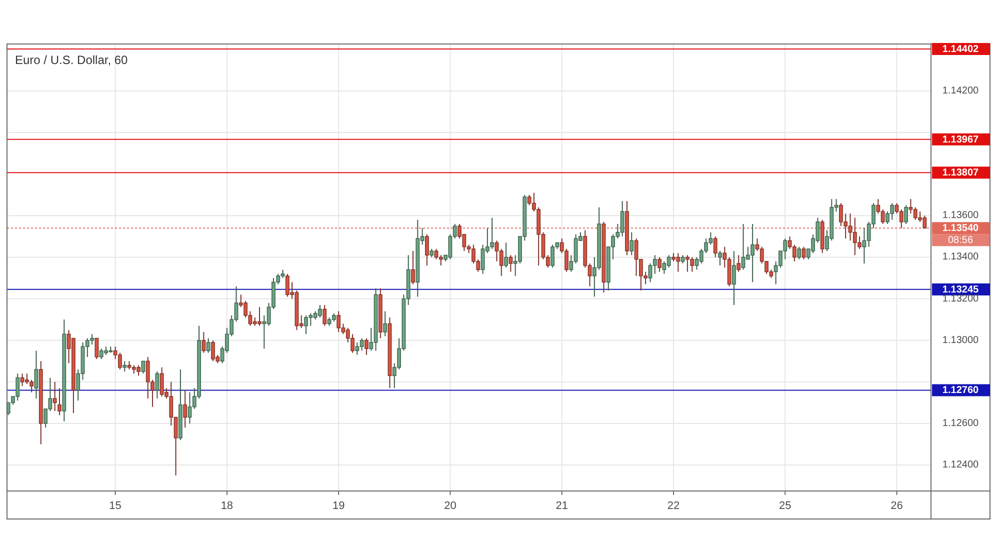  Describe the element at coordinates (227, 506) in the screenshot. I see `x-tick-label: 18` at that location.